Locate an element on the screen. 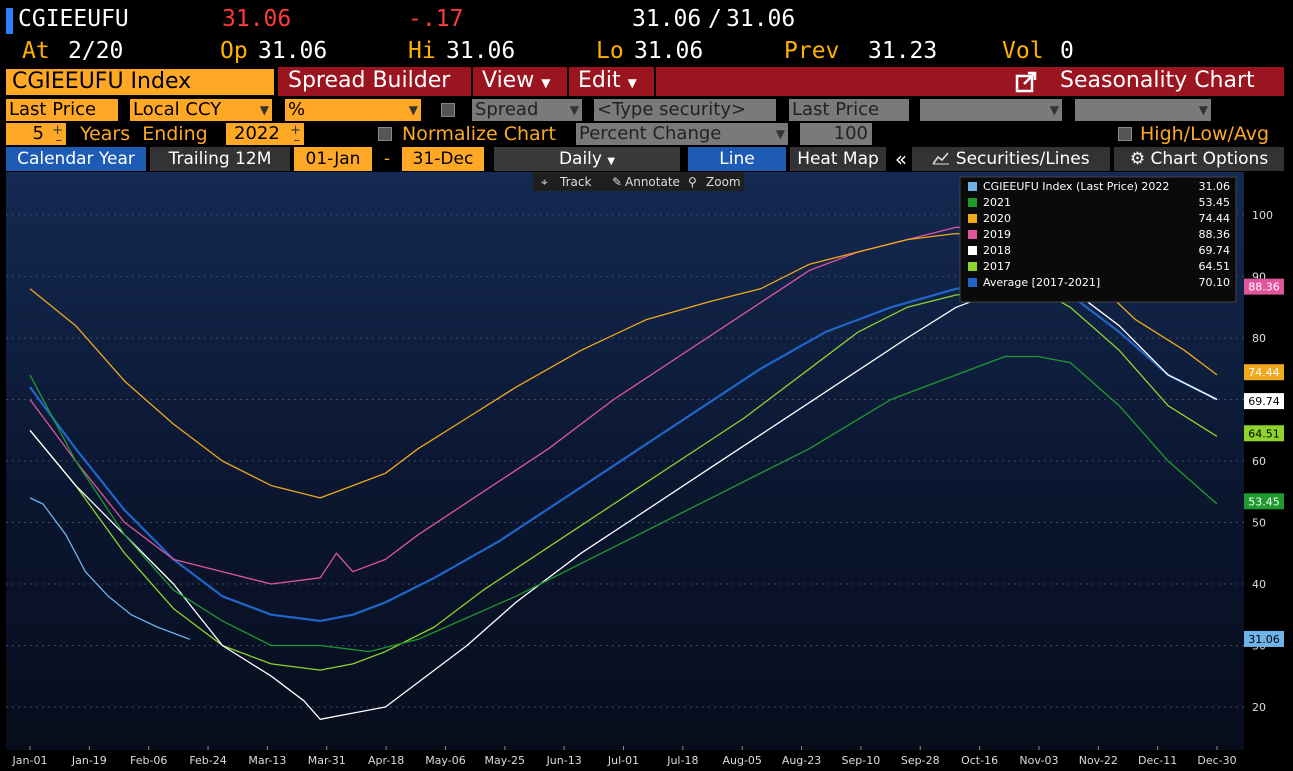 This screenshot has height=771, width=1293. ending-year-value: 2022 is located at coordinates (257, 133).